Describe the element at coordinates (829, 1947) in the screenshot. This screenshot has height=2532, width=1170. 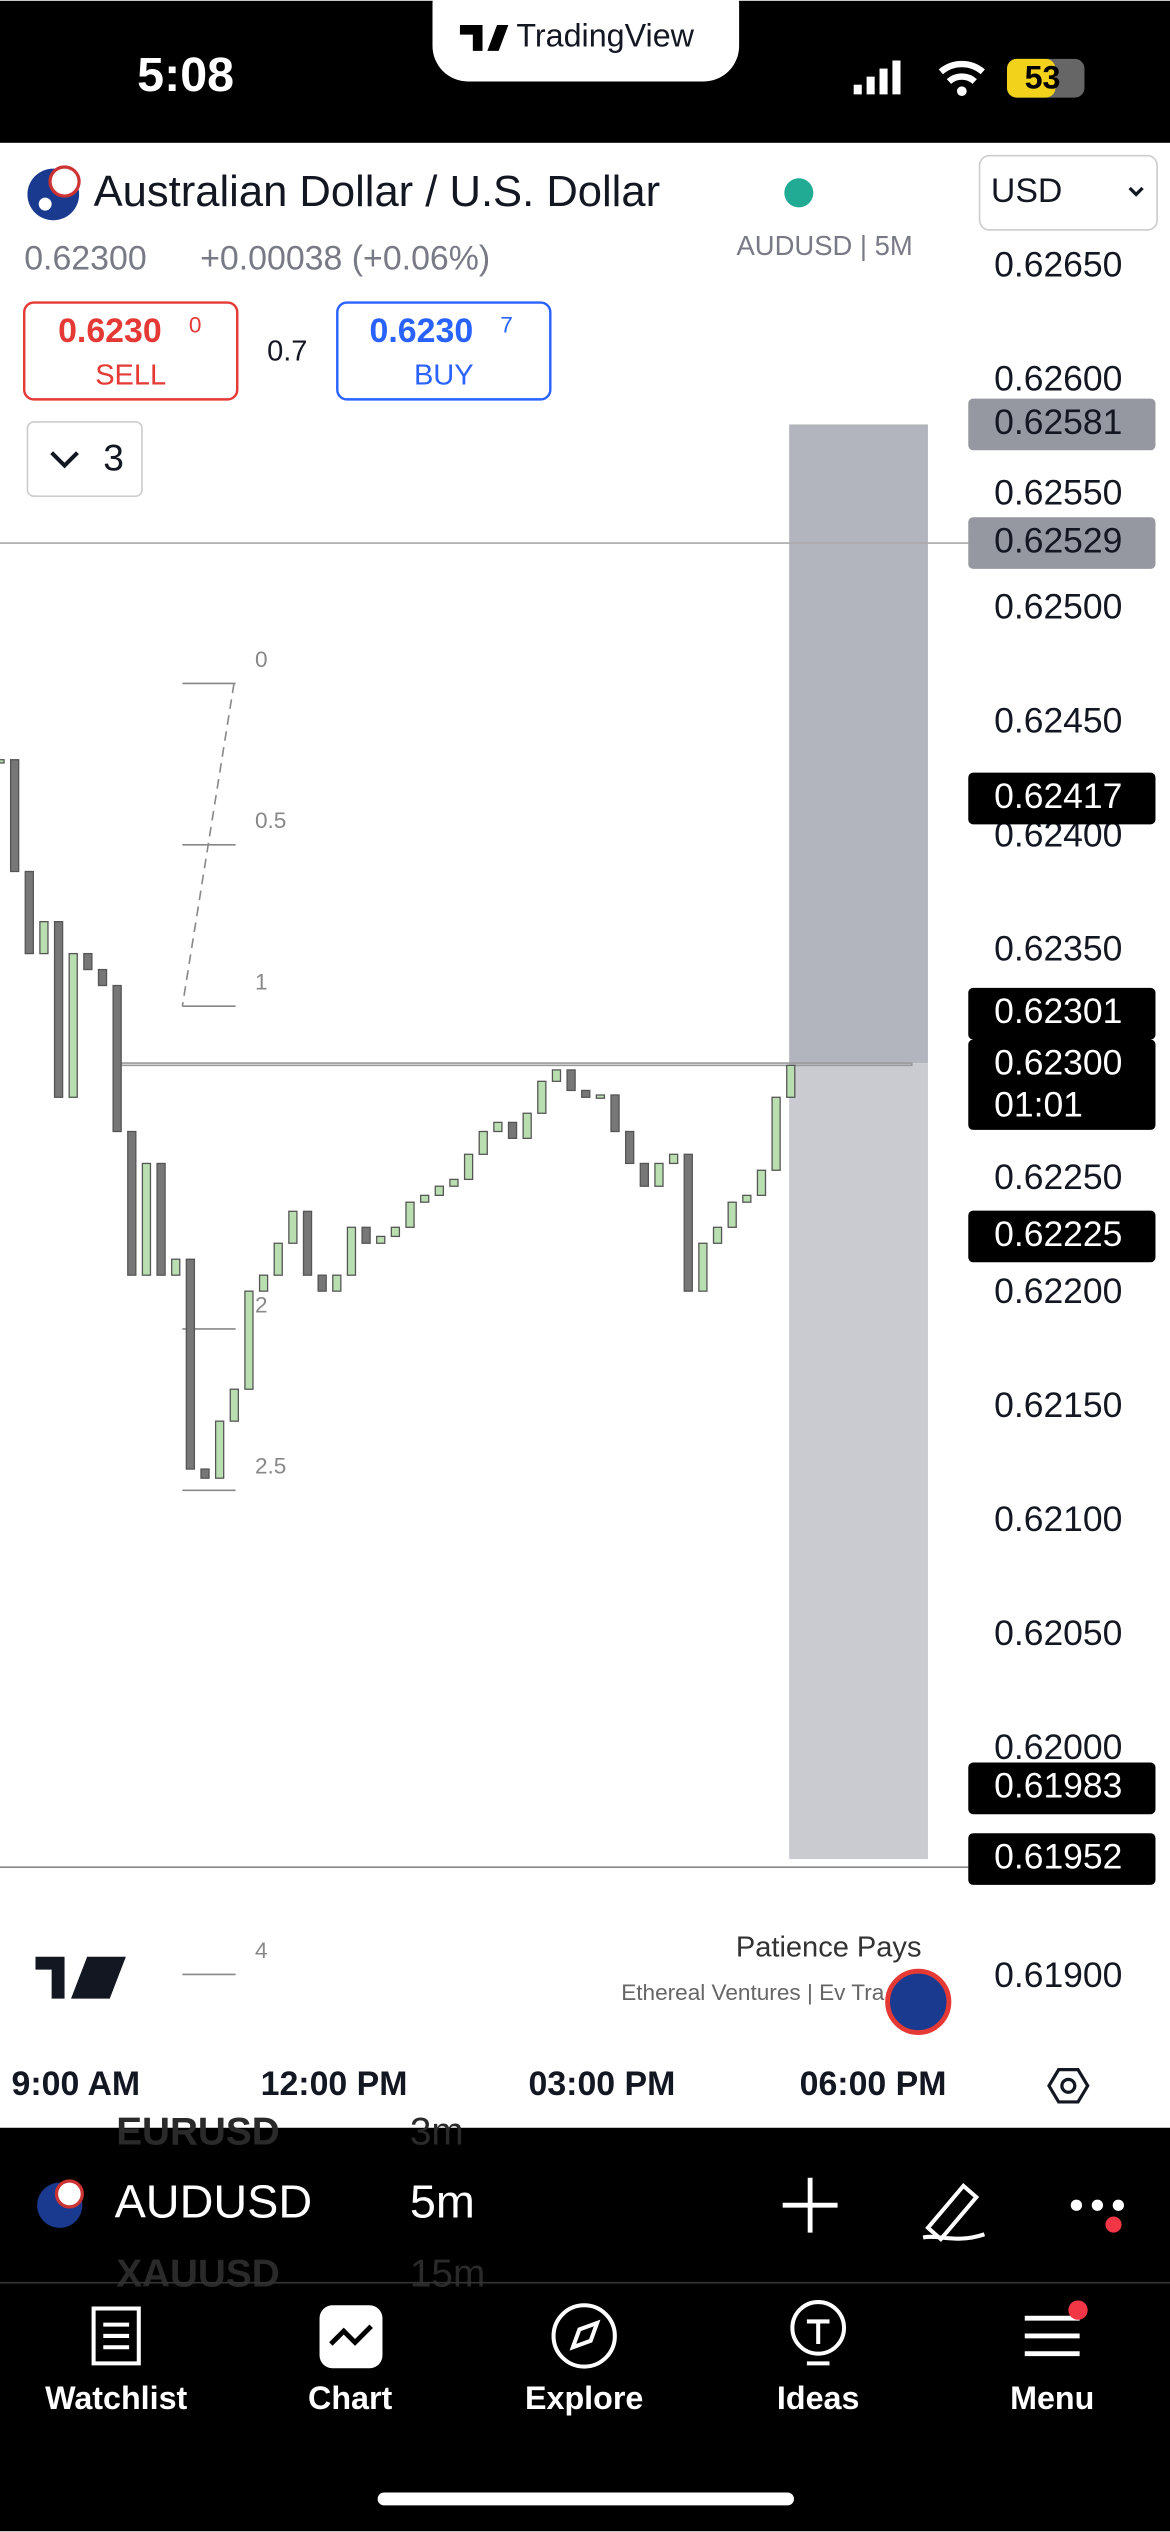
I see `watermark-title: Patience Pays` at that location.